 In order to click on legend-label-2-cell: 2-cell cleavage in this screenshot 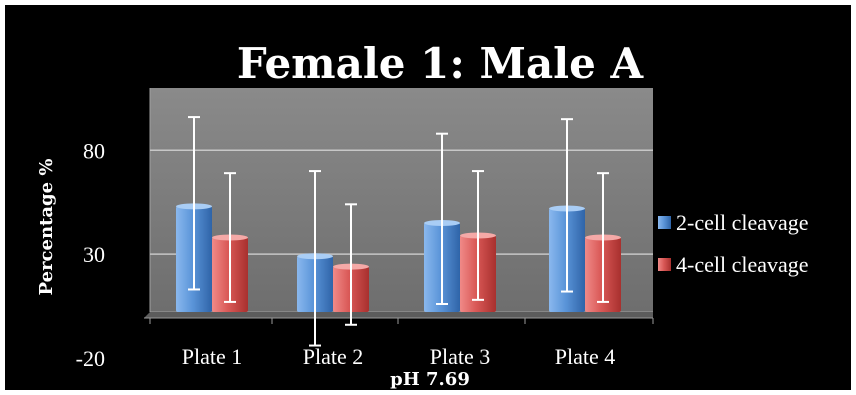, I will do `click(742, 222)`.